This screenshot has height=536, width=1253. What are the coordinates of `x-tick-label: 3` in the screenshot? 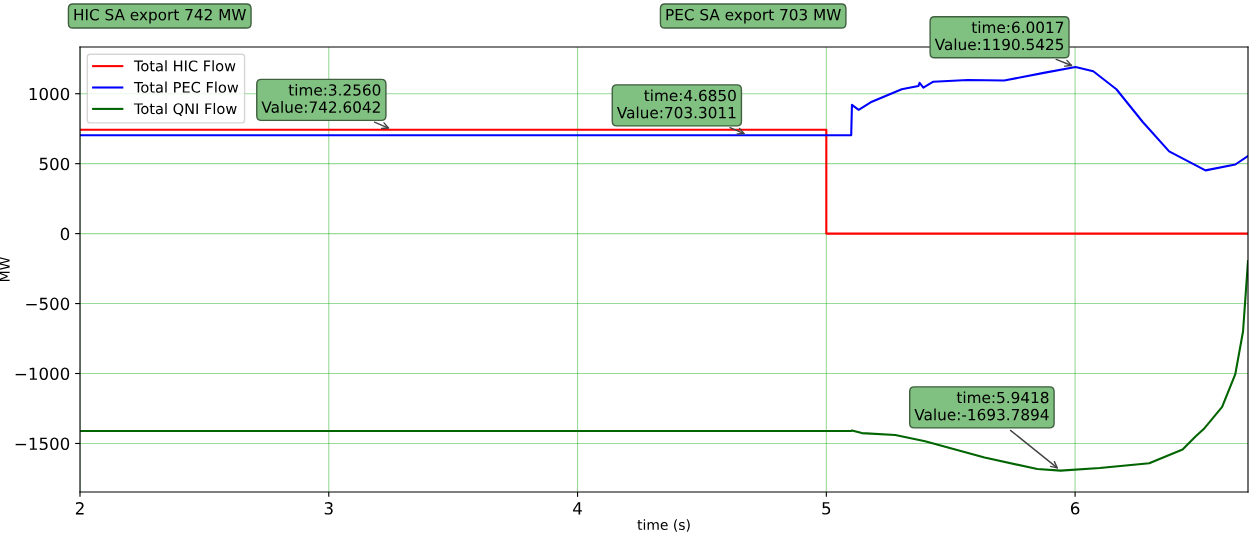 It's located at (328, 508).